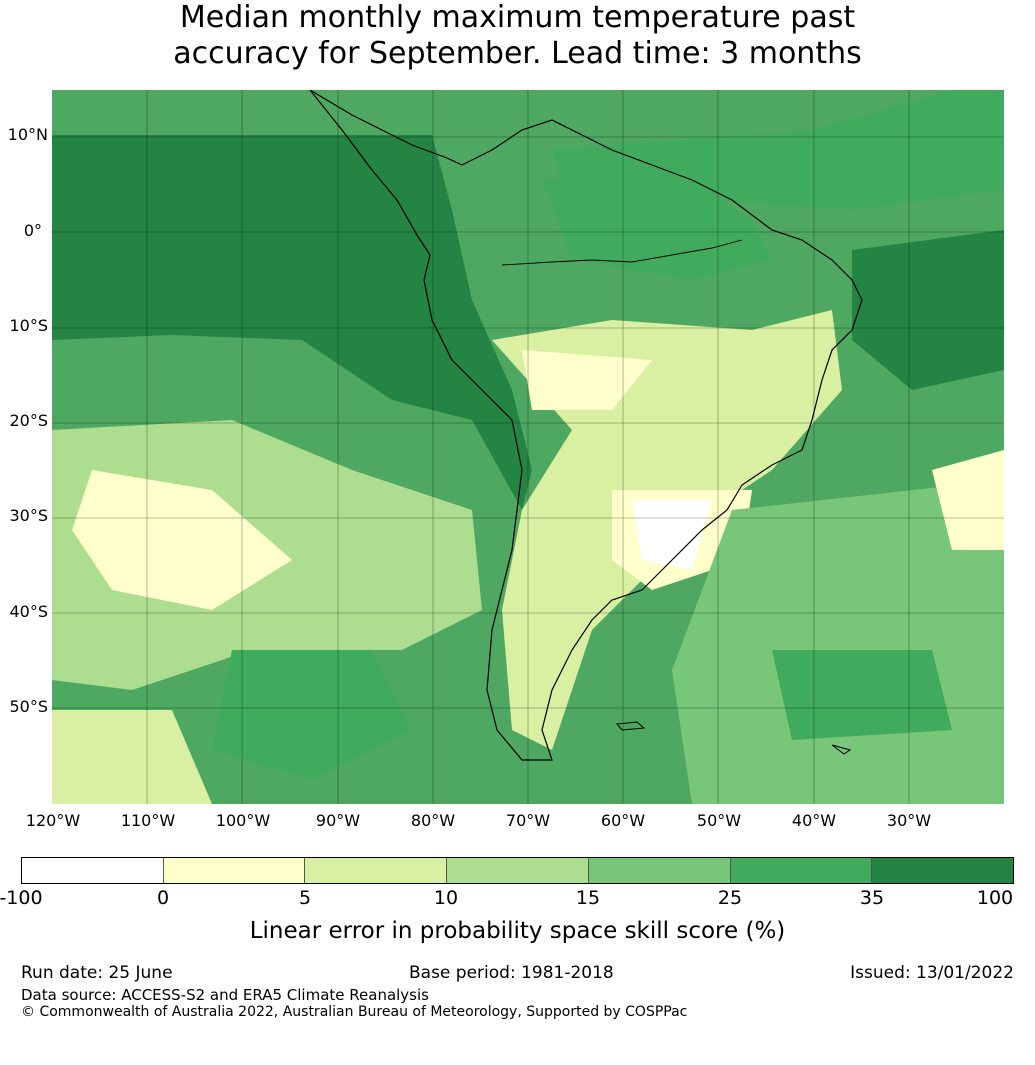 Image resolution: width=1035 pixels, height=1065 pixels. I want to click on lat-label-20s: 20°S, so click(28, 420).